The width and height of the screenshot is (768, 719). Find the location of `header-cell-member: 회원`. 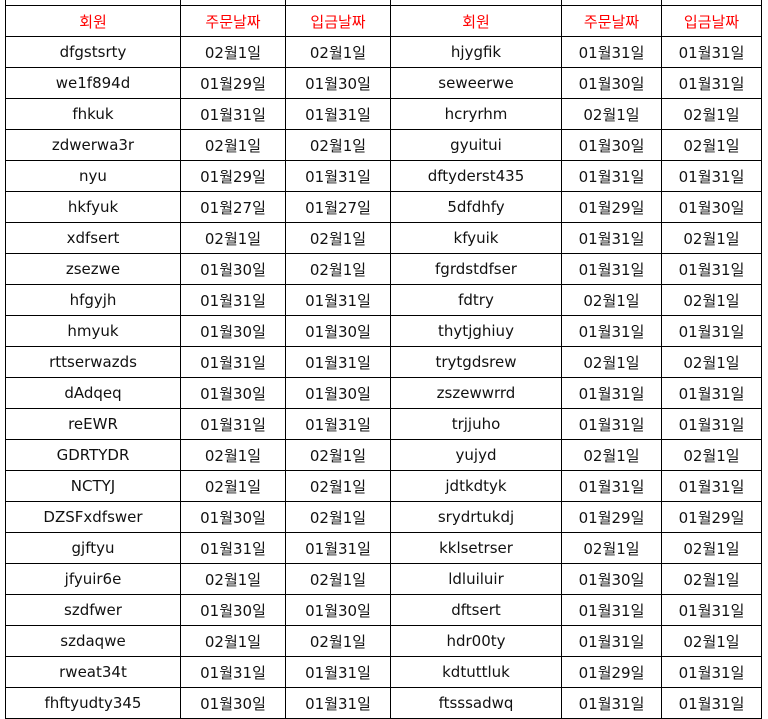

header-cell-member: 회원 is located at coordinates (476, 21).